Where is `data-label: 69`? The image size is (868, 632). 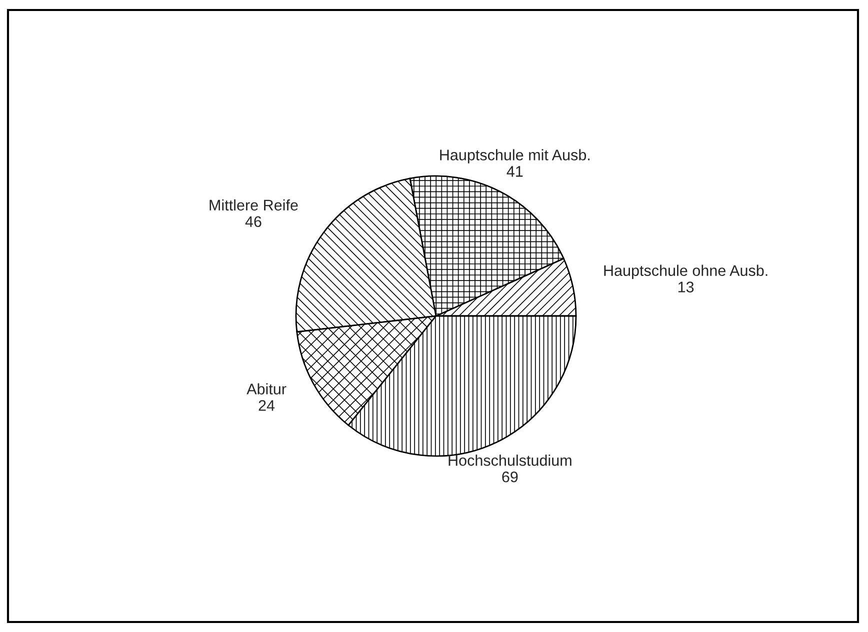
data-label: 69 is located at coordinates (510, 476).